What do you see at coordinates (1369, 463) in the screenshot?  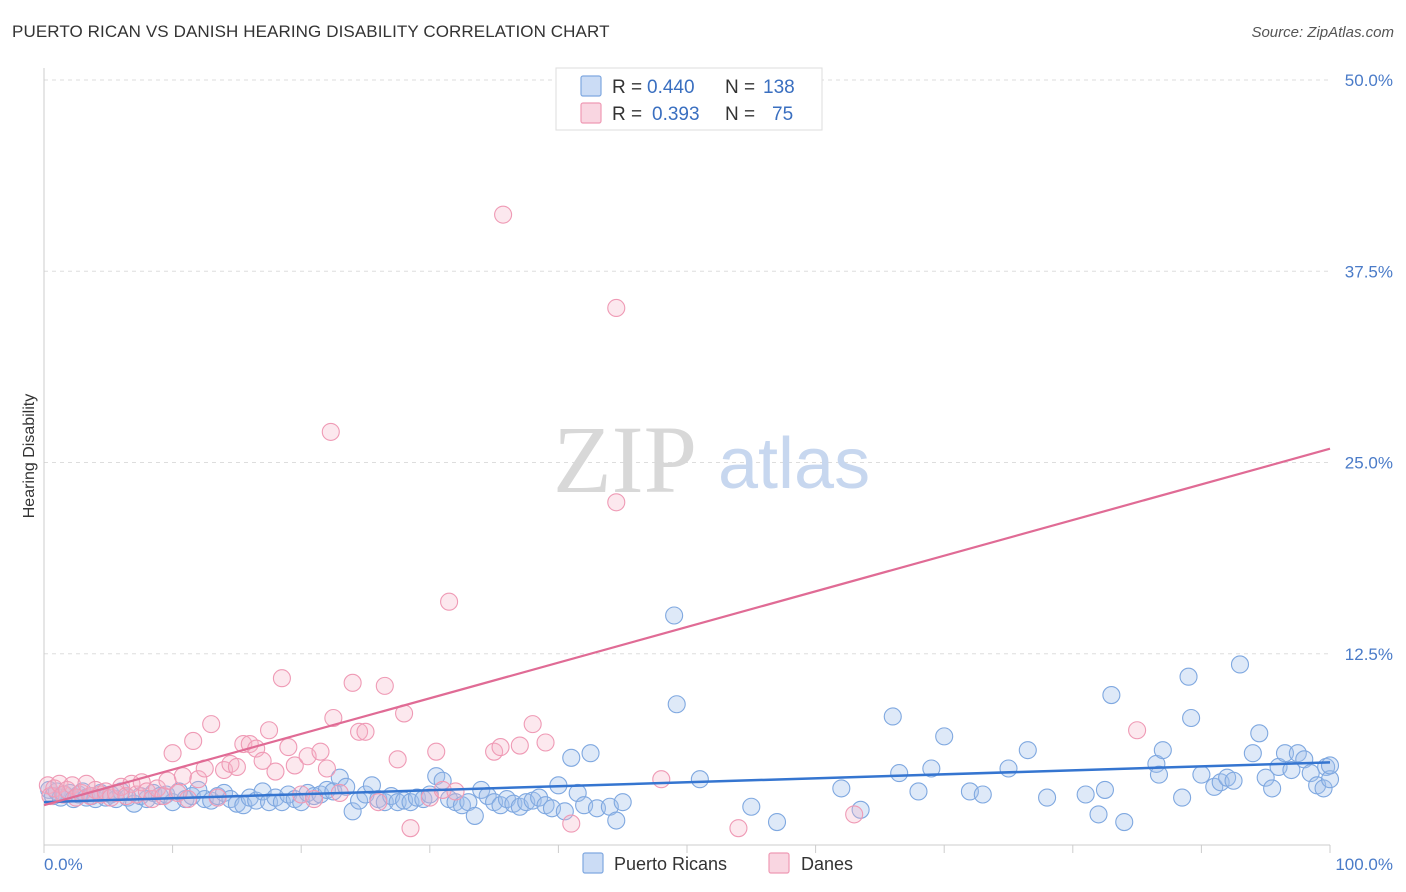 I see `y-tick-label-1: 25.0%` at bounding box center [1369, 463].